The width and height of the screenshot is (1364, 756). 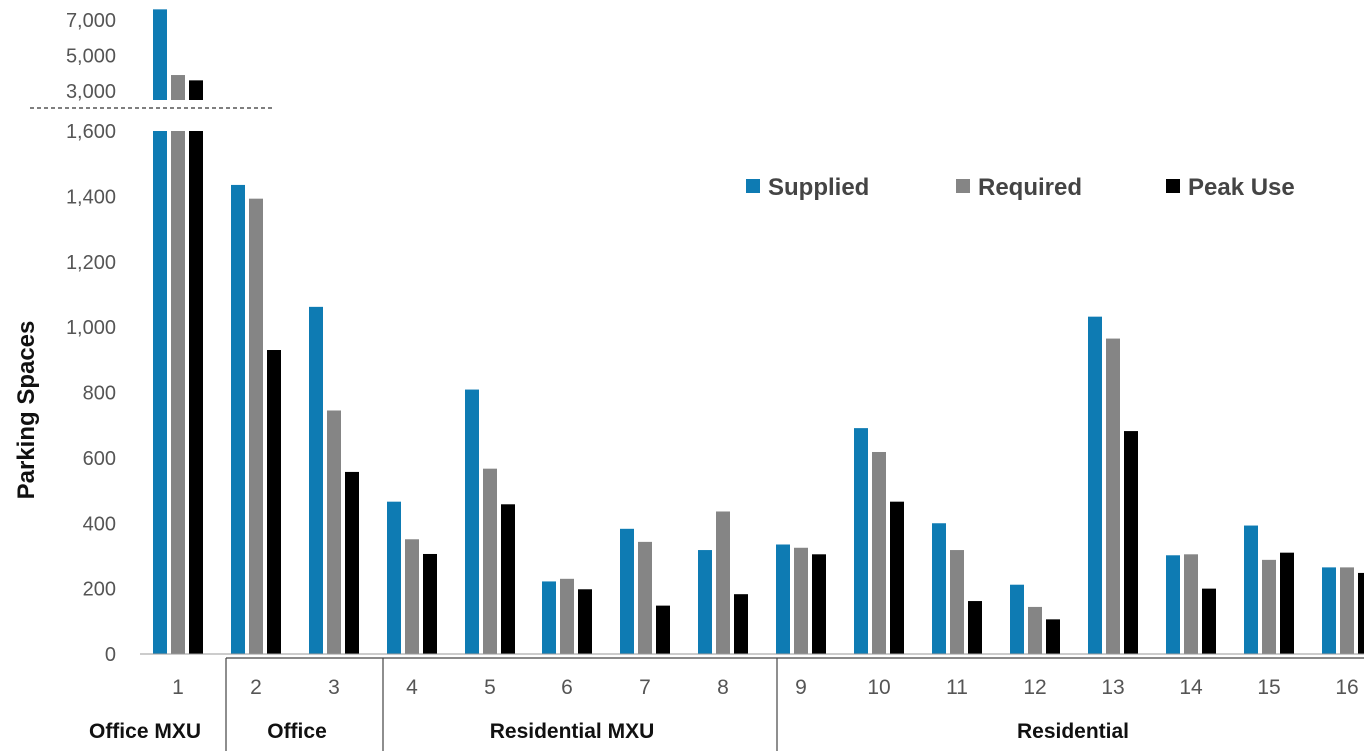 What do you see at coordinates (110, 655) in the screenshot?
I see `y-tick-label: 0` at bounding box center [110, 655].